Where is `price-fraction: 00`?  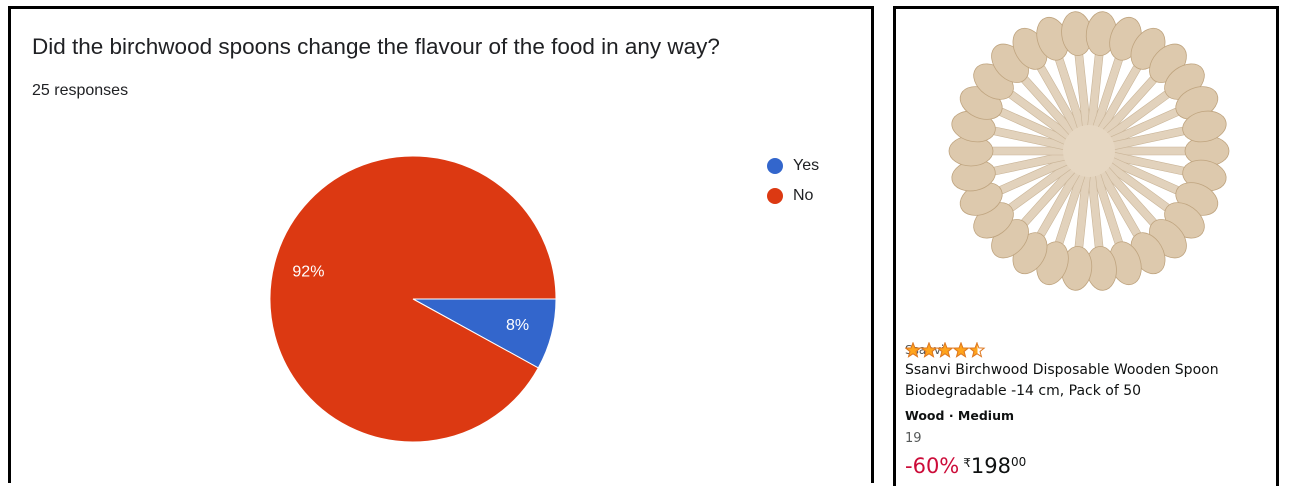 price-fraction: 00 is located at coordinates (1019, 462).